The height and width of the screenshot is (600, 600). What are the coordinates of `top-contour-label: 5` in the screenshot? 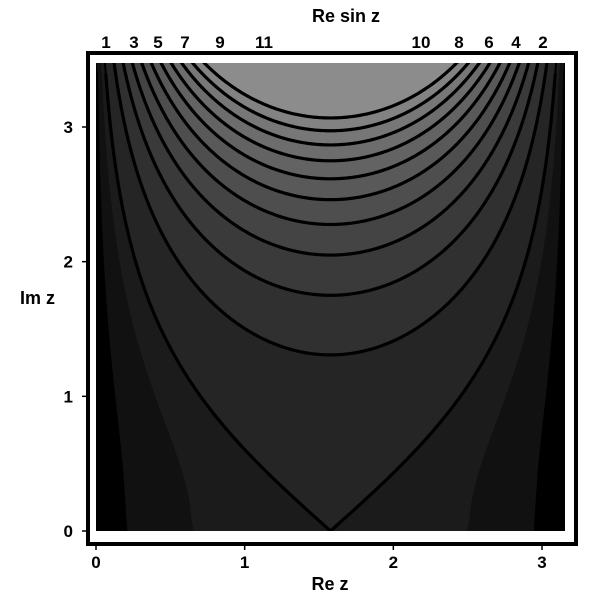 It's located at (157, 42).